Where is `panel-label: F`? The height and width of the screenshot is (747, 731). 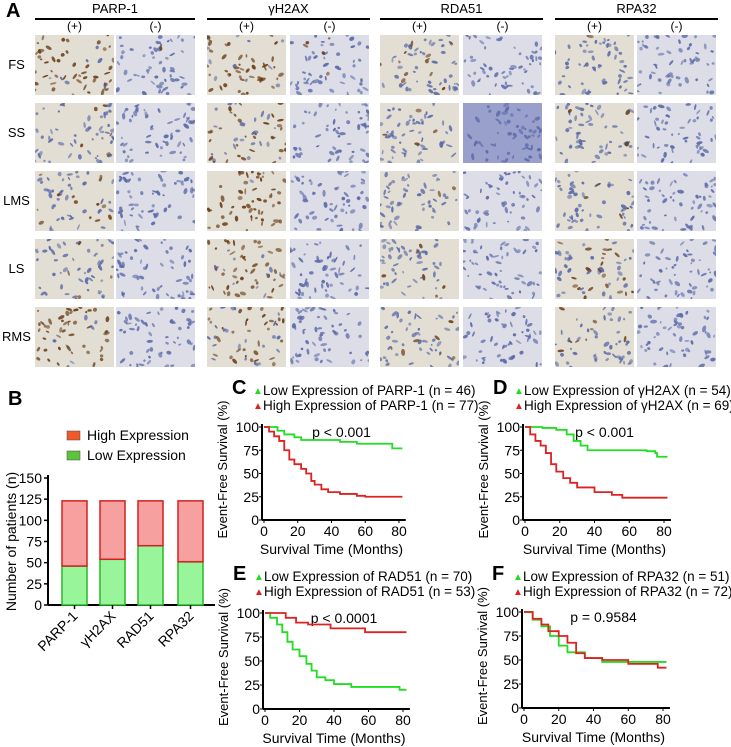 panel-label: F is located at coordinates (498, 574).